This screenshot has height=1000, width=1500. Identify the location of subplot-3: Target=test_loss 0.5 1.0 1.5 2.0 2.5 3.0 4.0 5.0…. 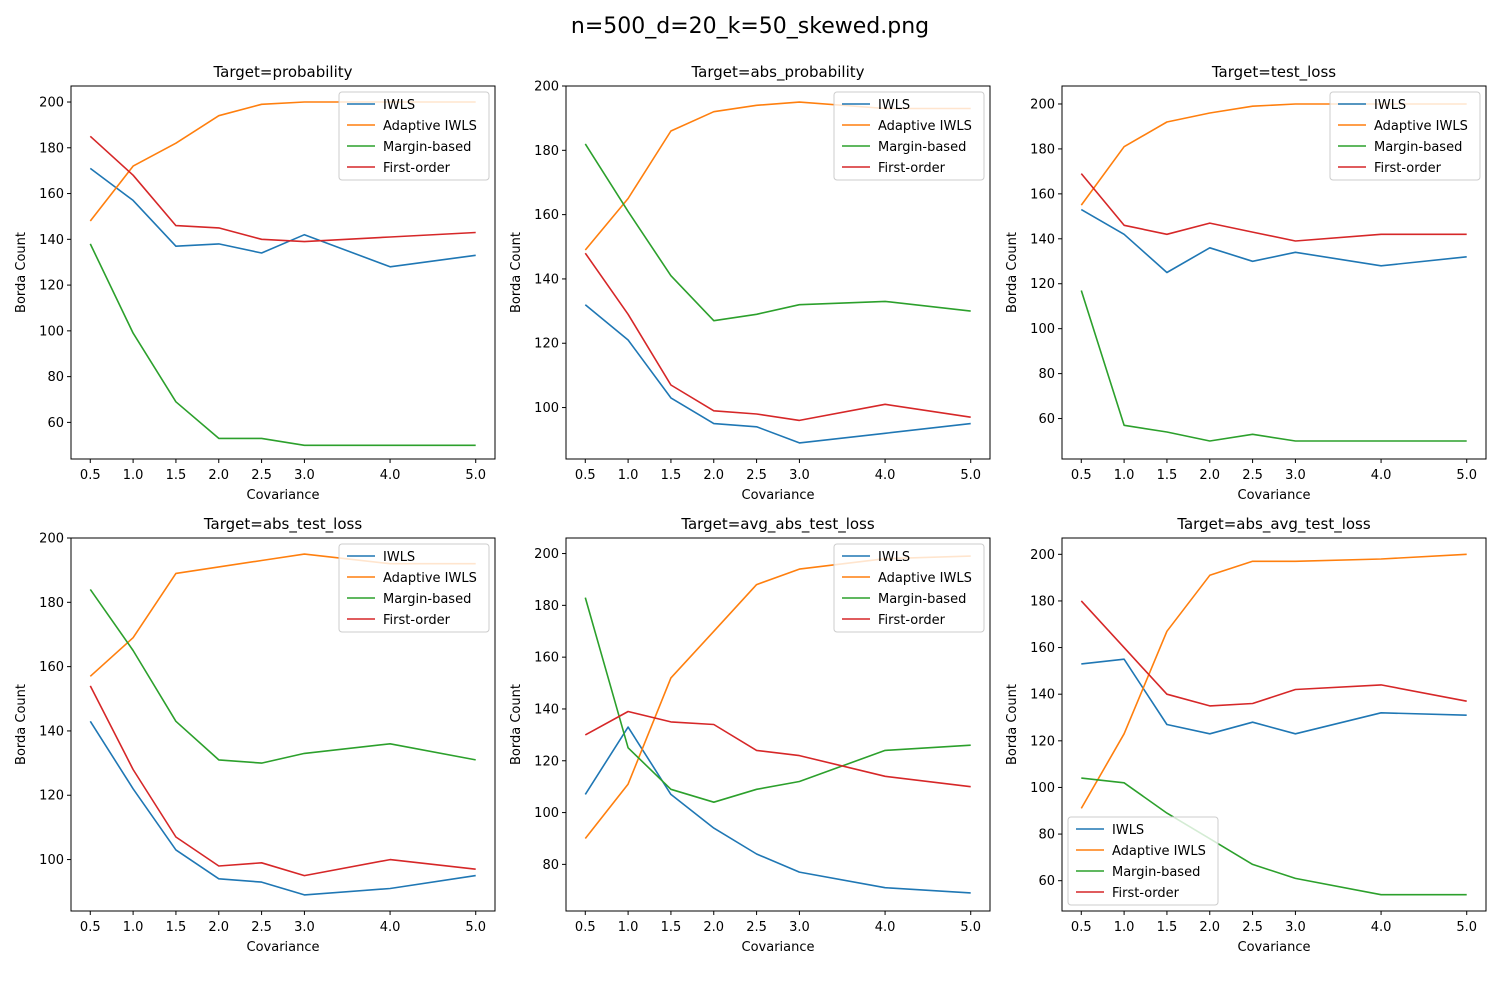
(1246, 283).